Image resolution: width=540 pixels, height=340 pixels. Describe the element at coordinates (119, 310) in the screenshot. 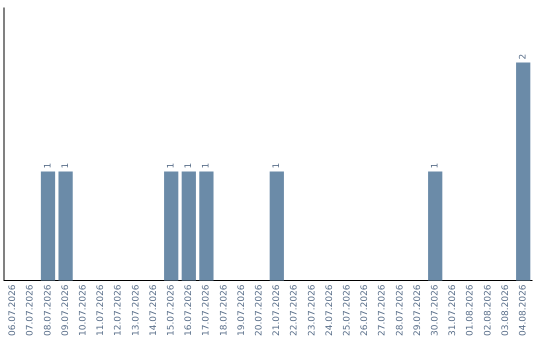

I see `x-tick-label: 12.07.2026` at that location.